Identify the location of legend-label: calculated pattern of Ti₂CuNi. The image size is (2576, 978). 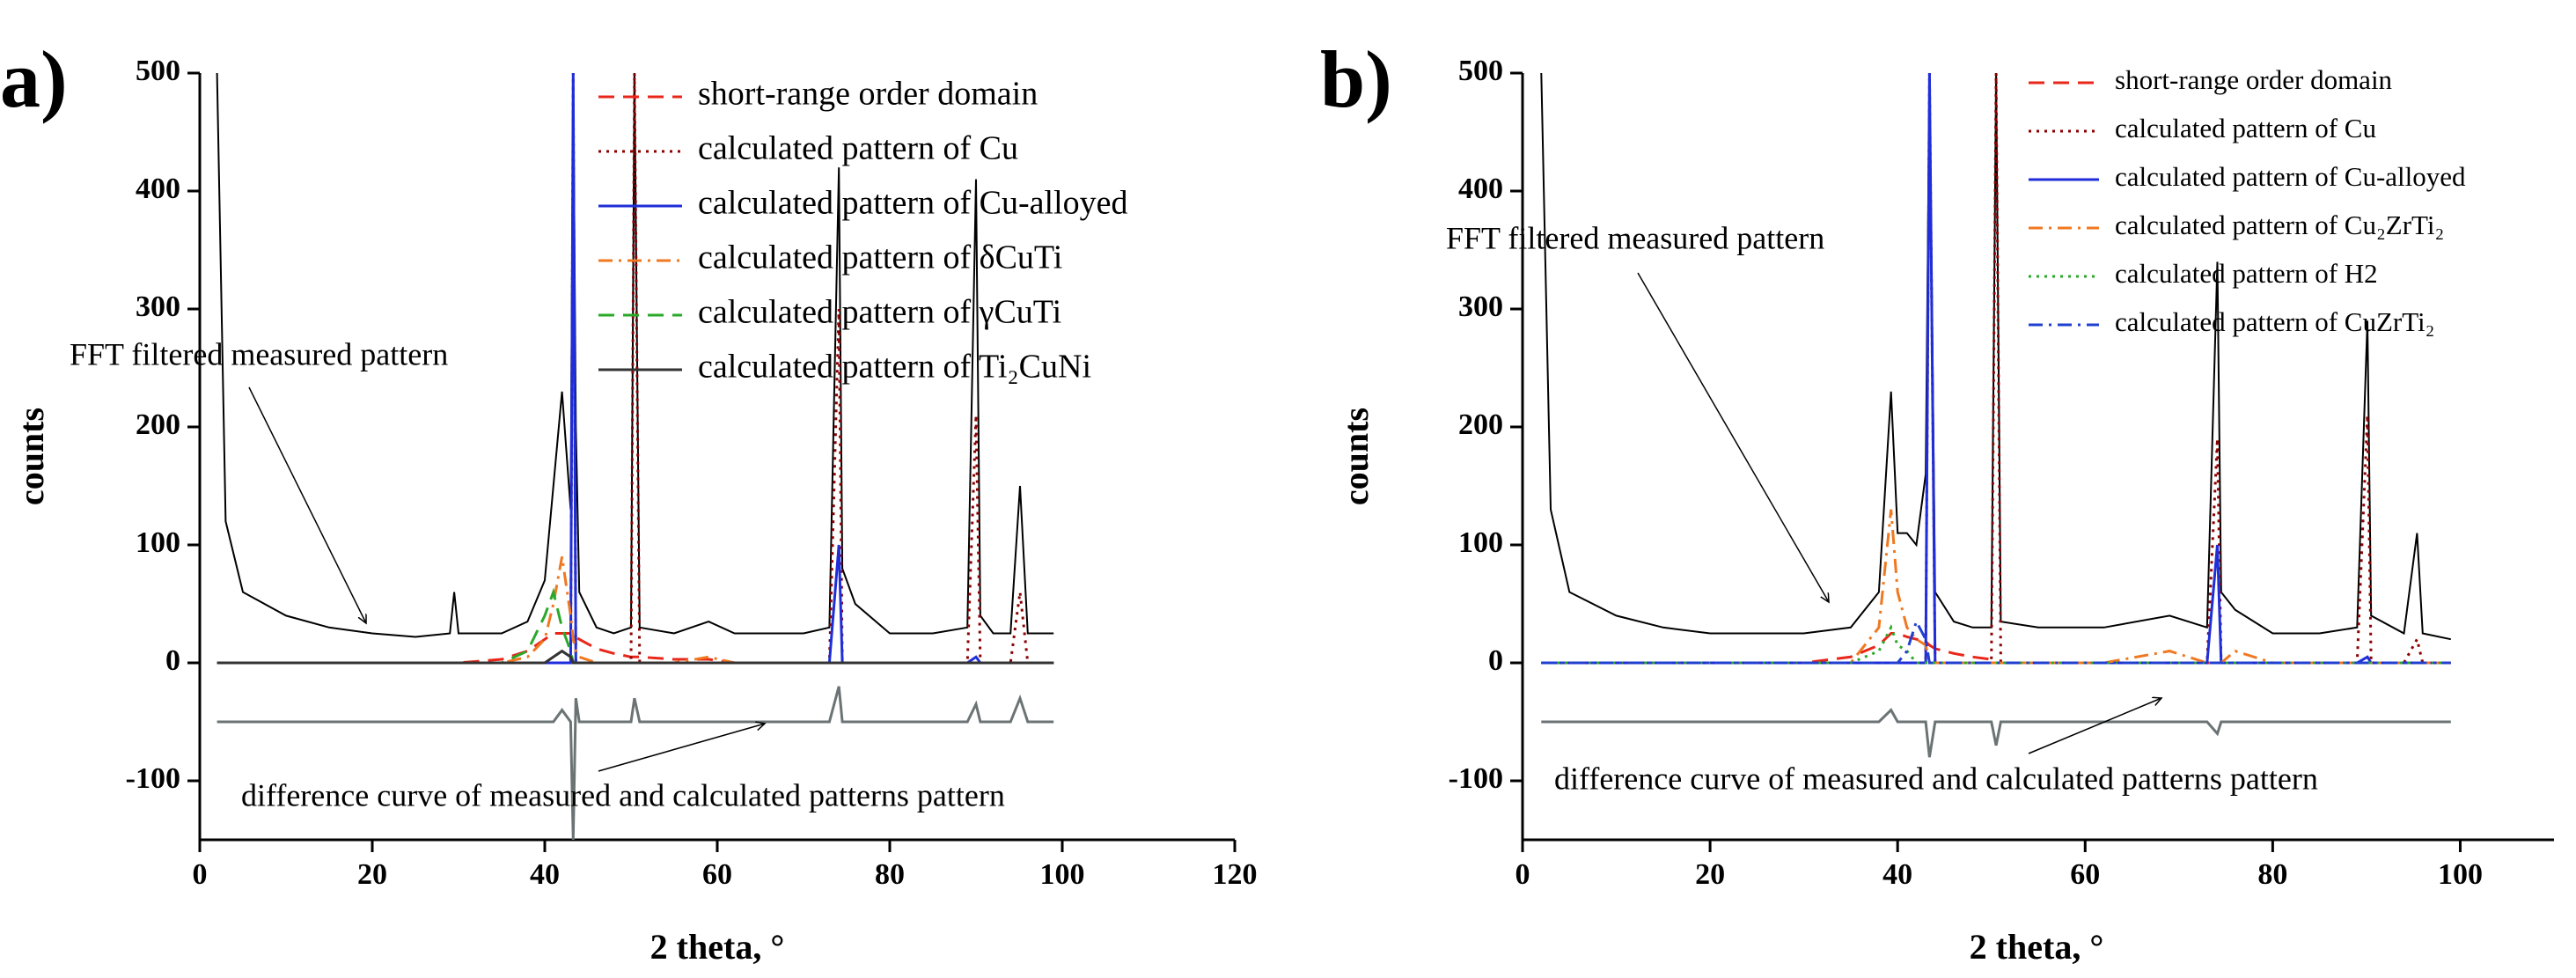
(894, 367).